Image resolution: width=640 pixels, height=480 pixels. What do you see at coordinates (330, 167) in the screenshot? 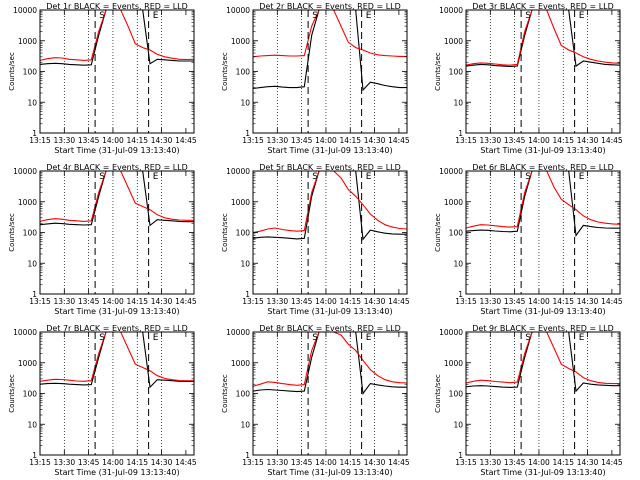
I see `chart-title: Det 5r BLACK = Events, RED = LLD` at bounding box center [330, 167].